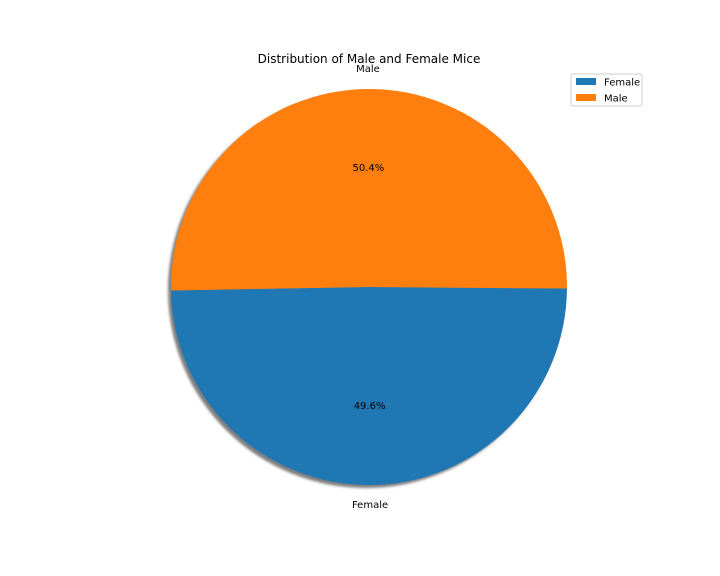  I want to click on legend-label-male: Male, so click(616, 99).